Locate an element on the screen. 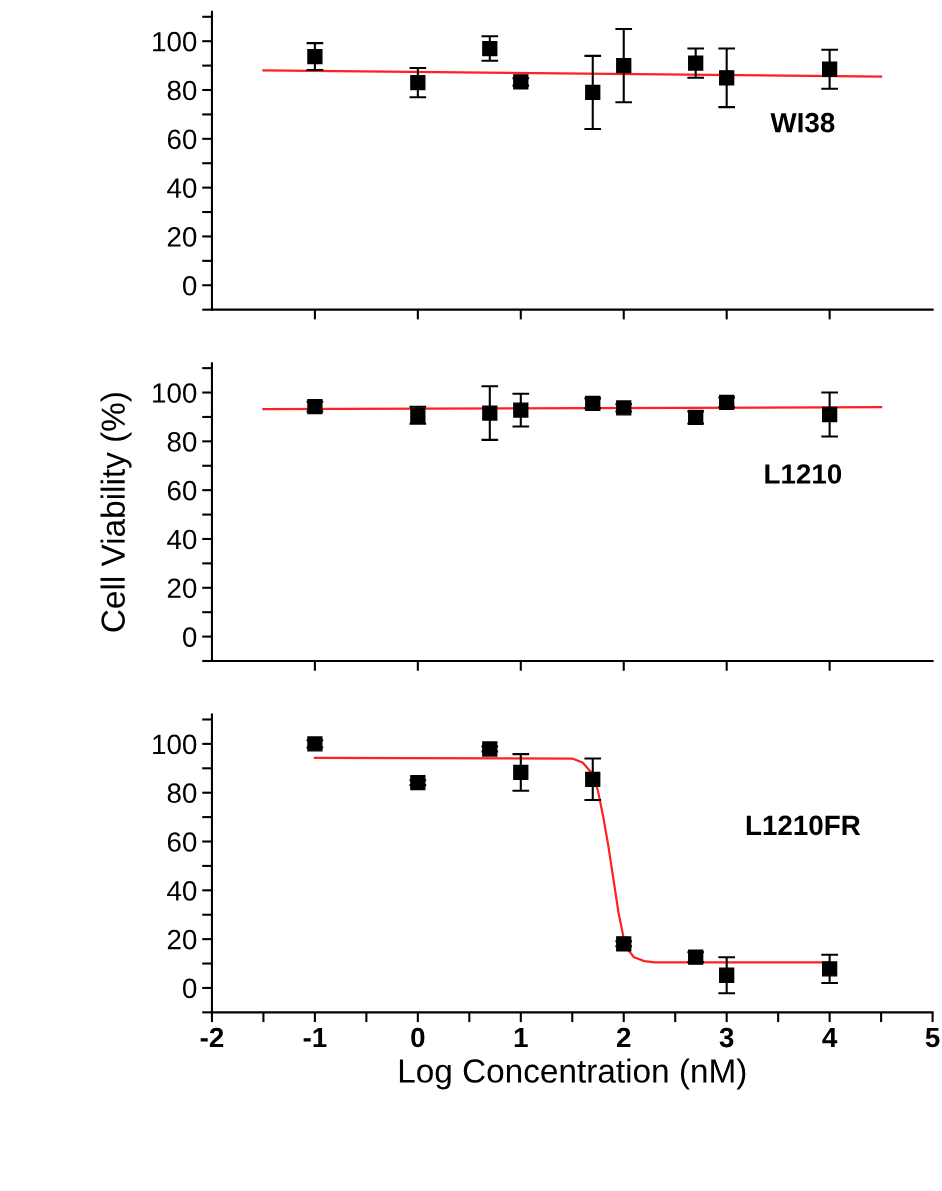 This screenshot has height=1191, width=942. x-tick-label: 1 is located at coordinates (521, 1037).